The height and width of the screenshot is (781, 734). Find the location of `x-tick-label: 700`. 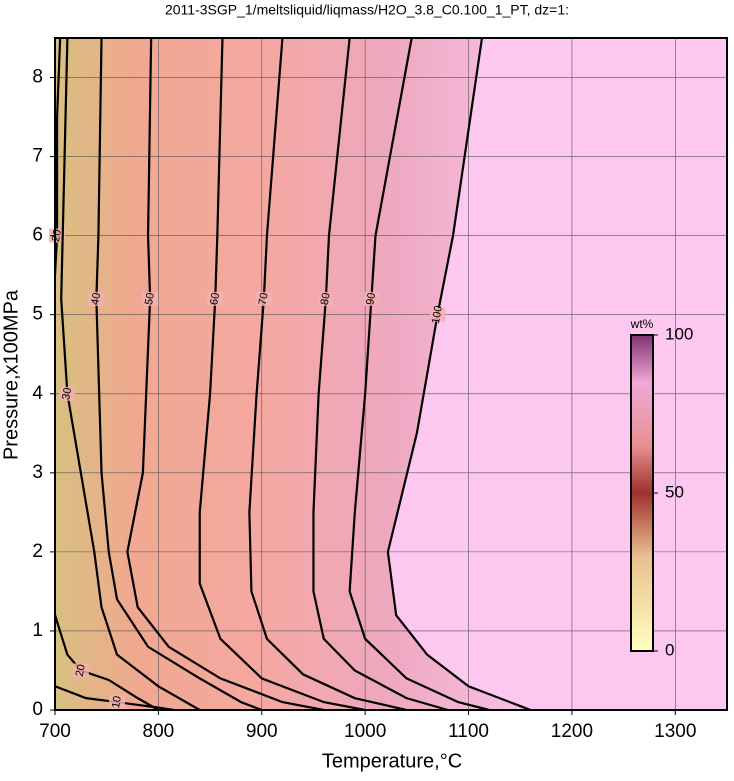

x-tick-label: 700 is located at coordinates (55, 731).